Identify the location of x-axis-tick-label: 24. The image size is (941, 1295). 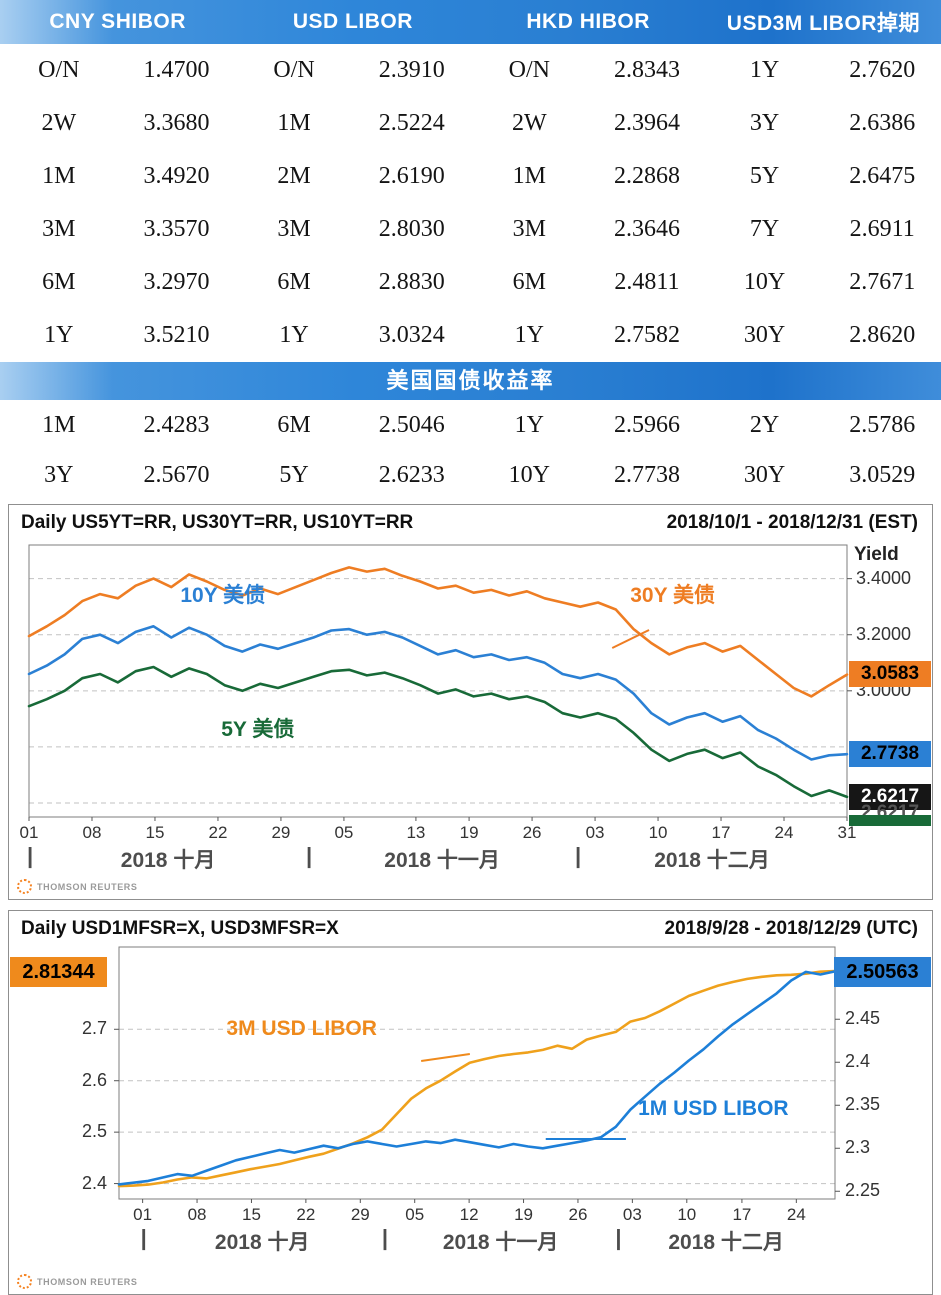
(796, 1214).